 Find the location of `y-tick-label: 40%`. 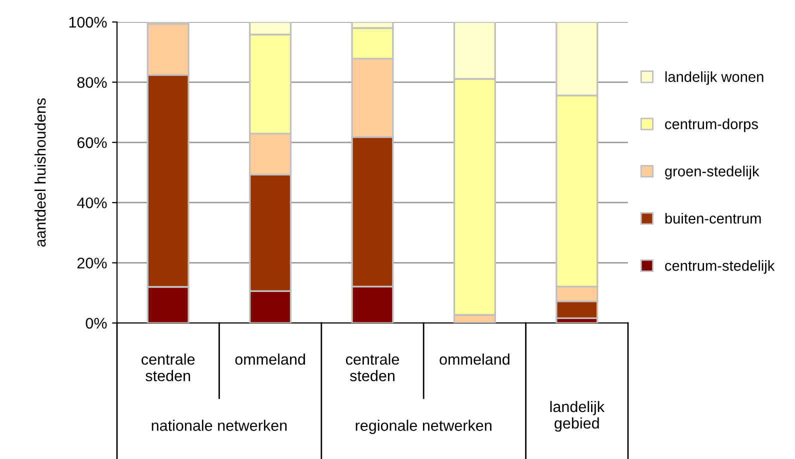

y-tick-label: 40% is located at coordinates (92, 202).